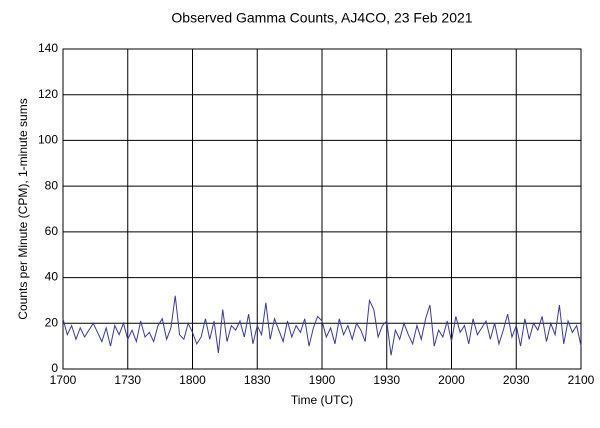 This screenshot has width=600, height=428. I want to click on x-tick-label: 2030, so click(516, 380).